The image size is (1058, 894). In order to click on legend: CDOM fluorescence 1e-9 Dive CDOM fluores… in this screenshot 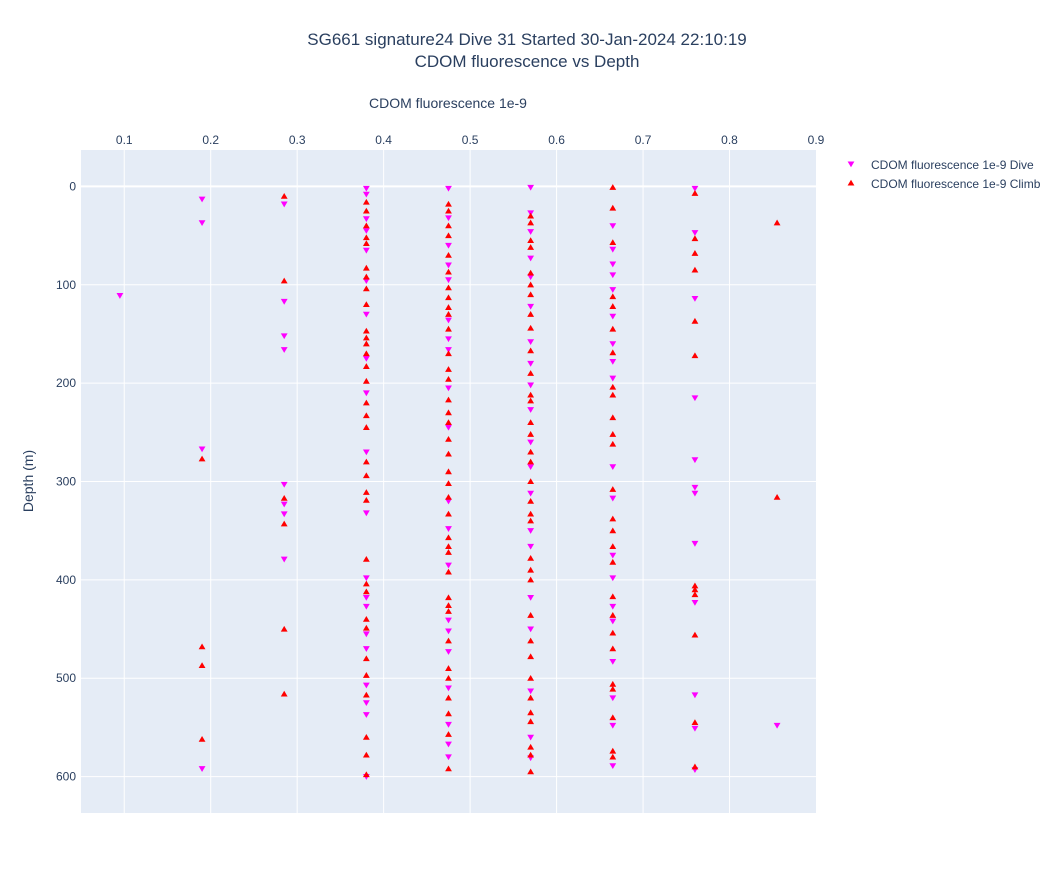, I will do `click(944, 174)`.